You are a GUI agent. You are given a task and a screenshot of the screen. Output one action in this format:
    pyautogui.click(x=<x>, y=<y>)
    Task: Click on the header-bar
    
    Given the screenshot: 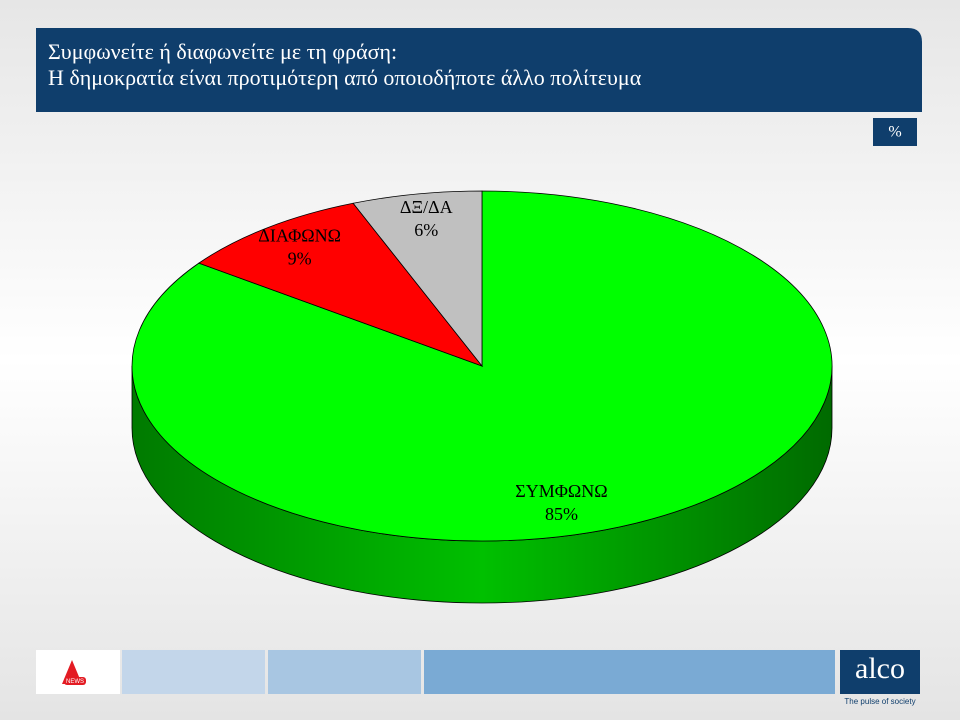 What is the action you would take?
    pyautogui.click(x=479, y=70)
    